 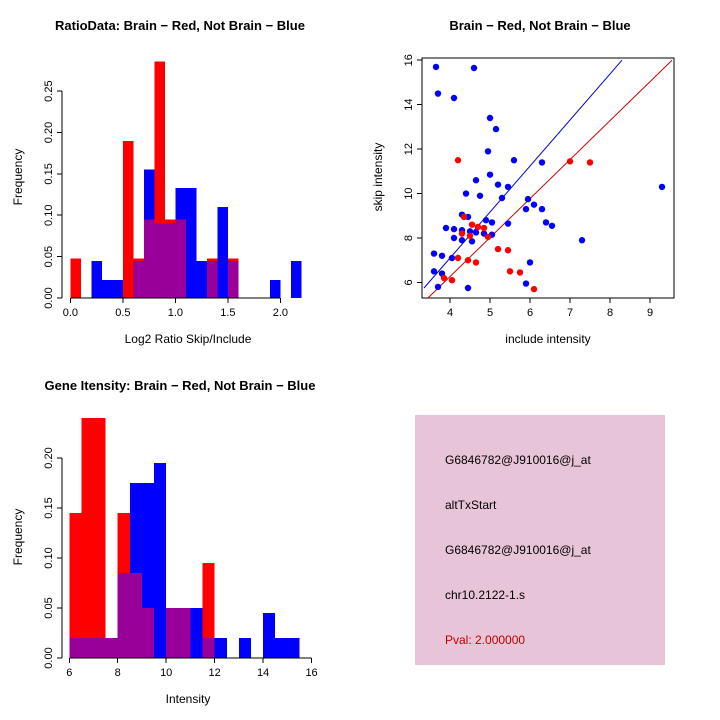 What do you see at coordinates (18, 177) in the screenshot?
I see `ratio-histogram-ylabel: Frequency` at bounding box center [18, 177].